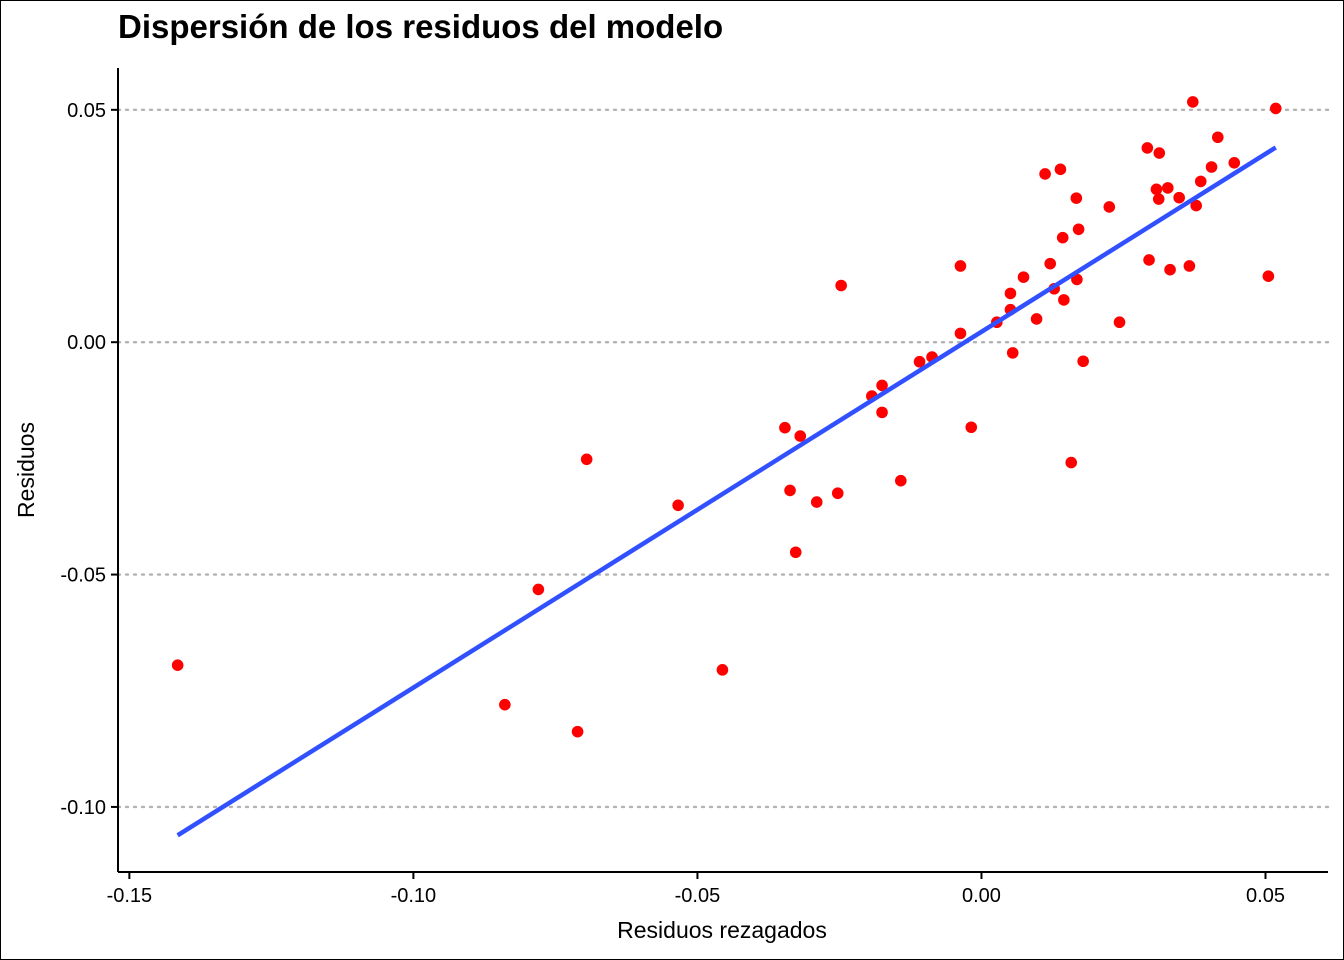 The width and height of the screenshot is (1344, 960). I want to click on x-tick-label: 0.00, so click(981, 896).